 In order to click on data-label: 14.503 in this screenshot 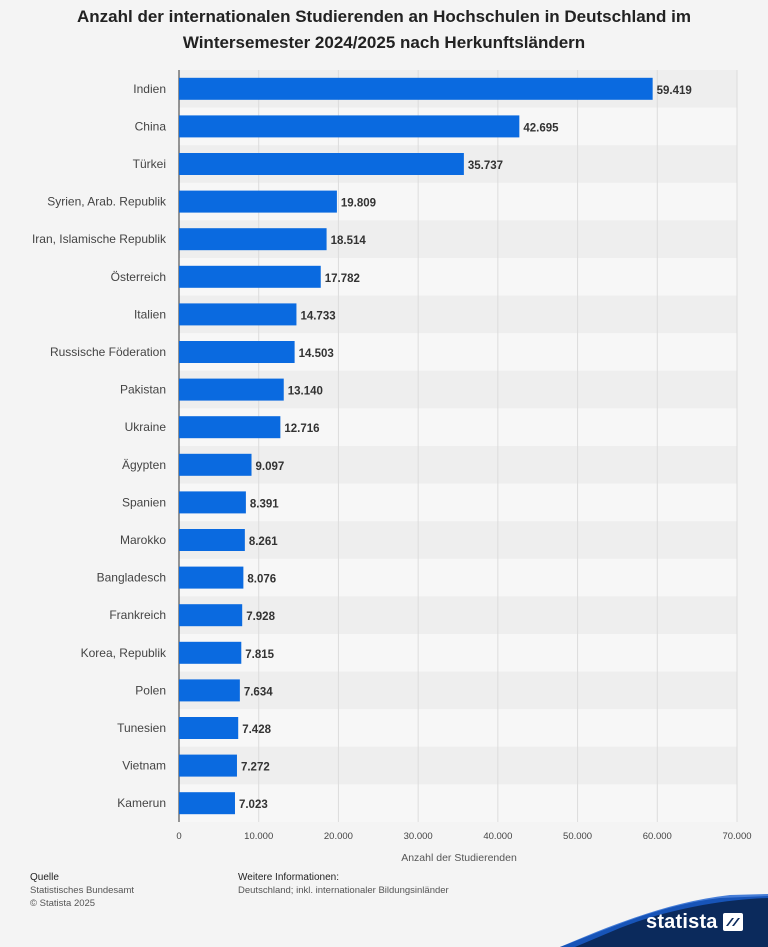, I will do `click(316, 354)`.